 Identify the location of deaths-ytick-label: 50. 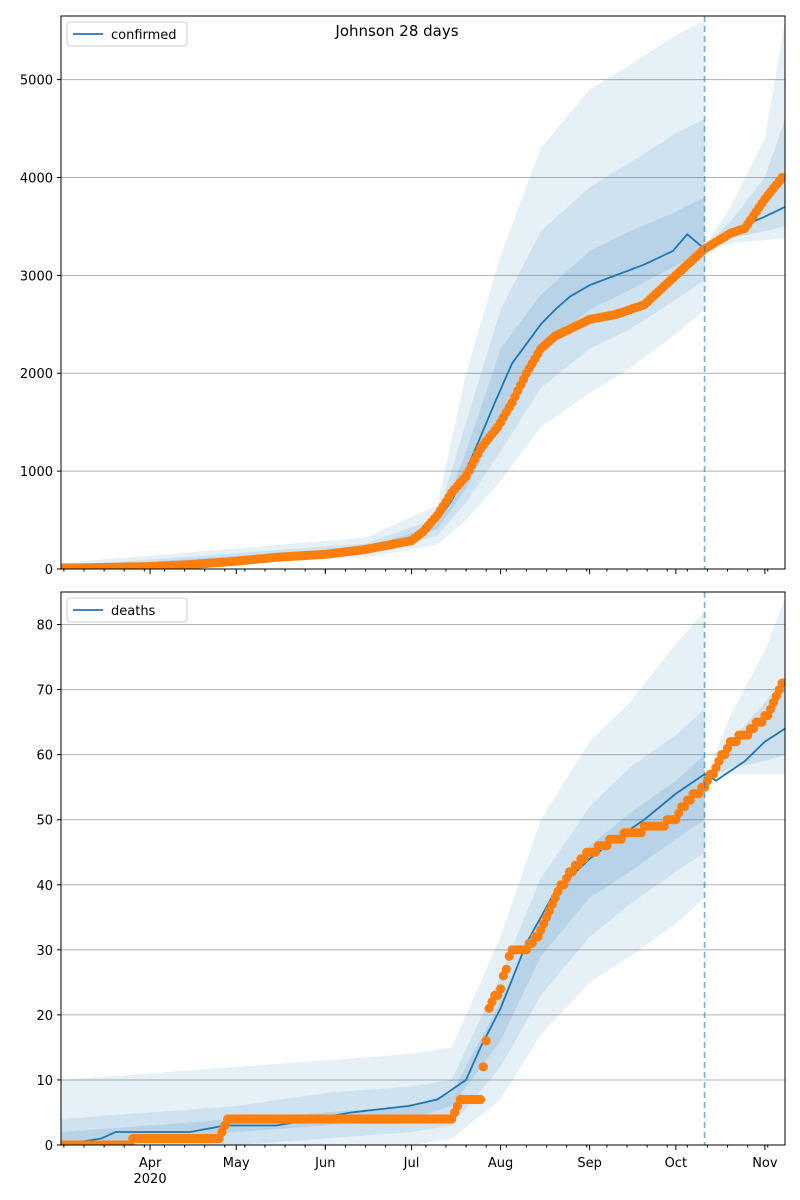
(44, 821).